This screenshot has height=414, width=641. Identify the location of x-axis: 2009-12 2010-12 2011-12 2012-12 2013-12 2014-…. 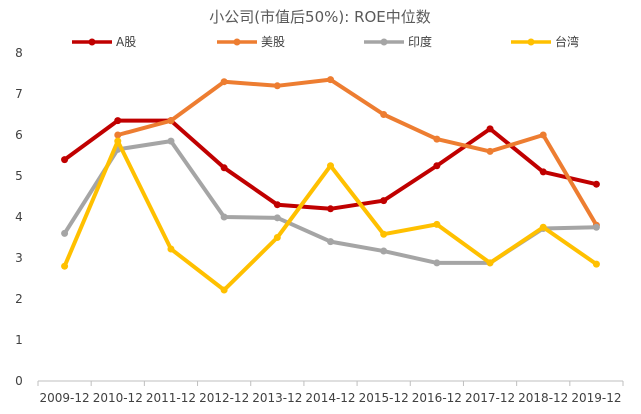
(330, 392).